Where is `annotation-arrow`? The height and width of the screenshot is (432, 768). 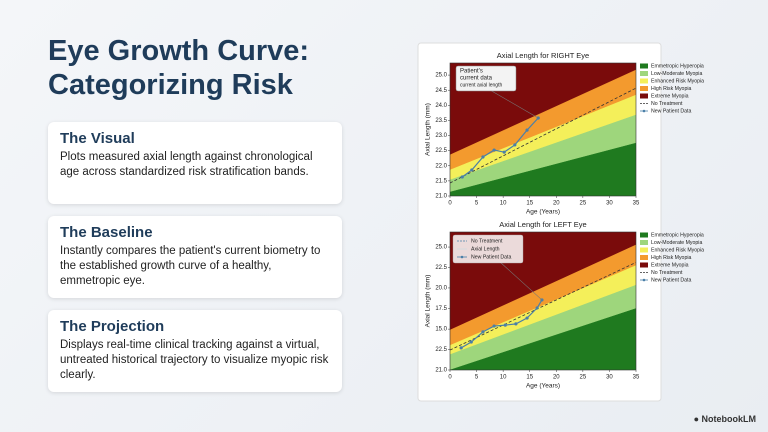 annotation-arrow is located at coordinates (521, 281).